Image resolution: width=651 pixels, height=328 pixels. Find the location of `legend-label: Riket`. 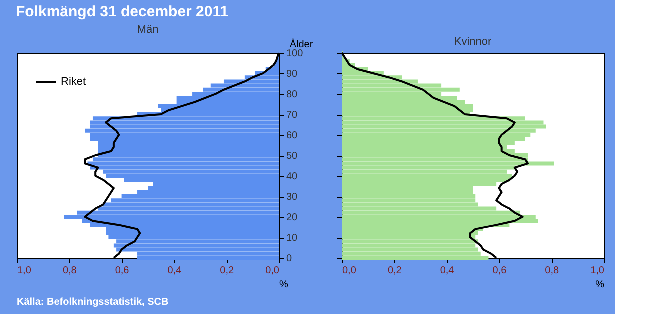

legend-label: Riket is located at coordinates (73, 82).